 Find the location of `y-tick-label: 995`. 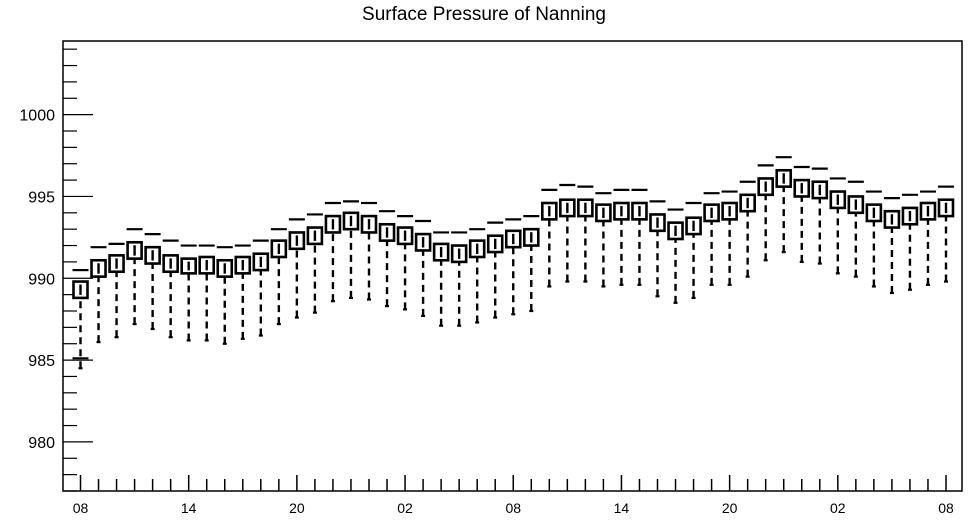

y-tick-label: 995 is located at coordinates (41, 197).